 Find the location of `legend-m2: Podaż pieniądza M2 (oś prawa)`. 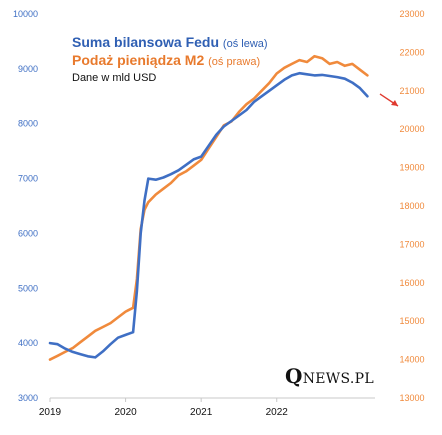

legend-m2: Podaż pieniądza M2 (oś prawa) is located at coordinates (170, 61).